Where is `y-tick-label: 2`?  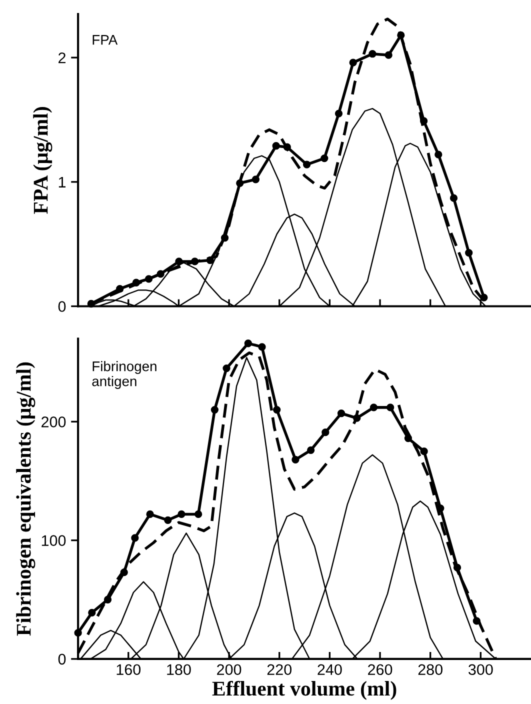
y-tick-label: 2 is located at coordinates (62, 58).